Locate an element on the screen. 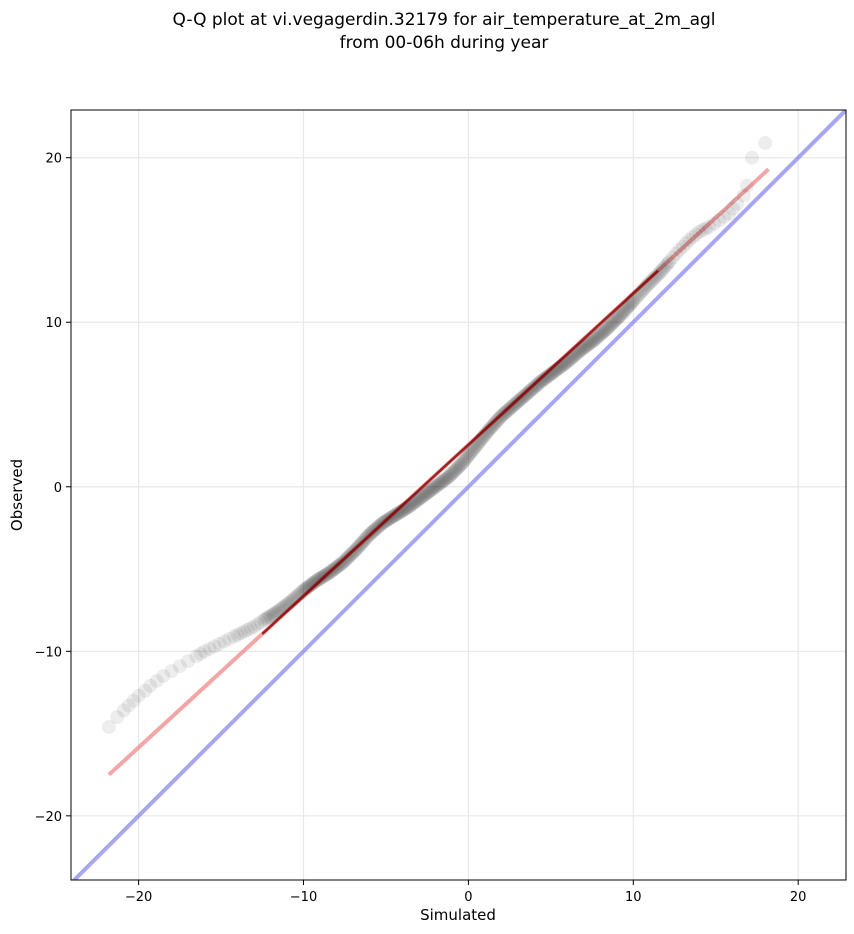 Image resolution: width=854 pixels, height=934 pixels. y-tick-label-1: −10 is located at coordinates (48, 652).